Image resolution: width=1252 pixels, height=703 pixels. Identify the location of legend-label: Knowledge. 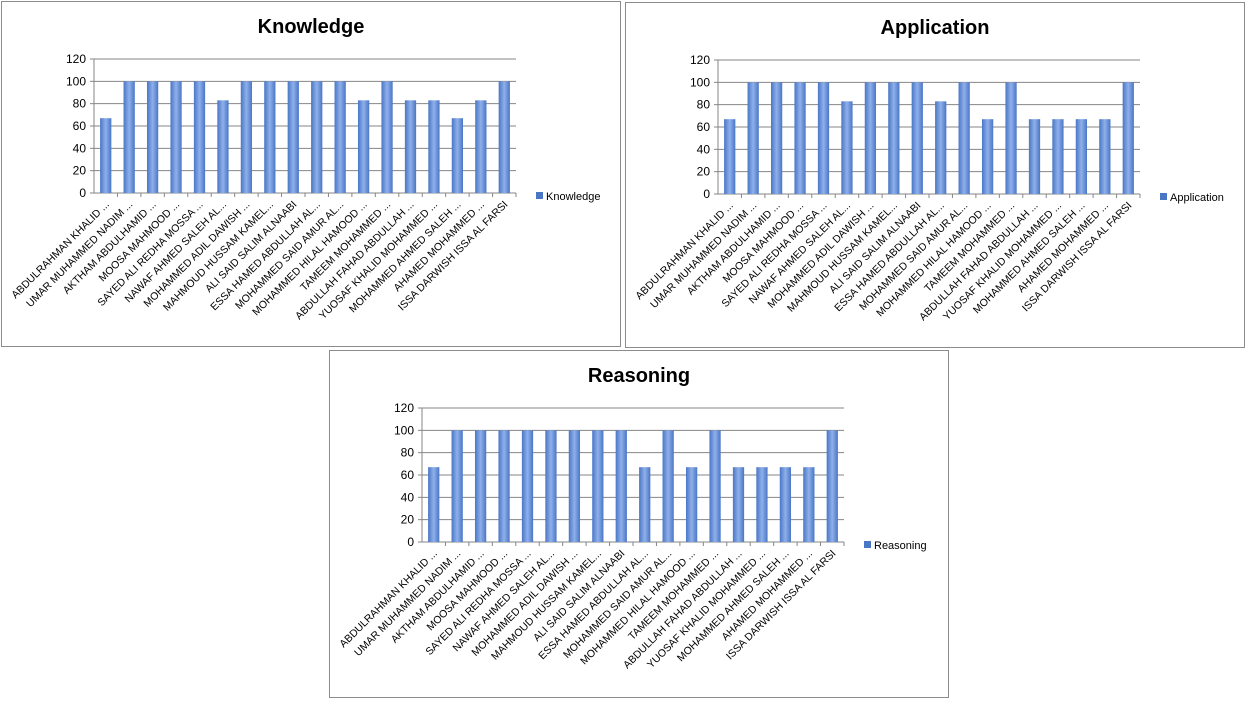
(573, 197).